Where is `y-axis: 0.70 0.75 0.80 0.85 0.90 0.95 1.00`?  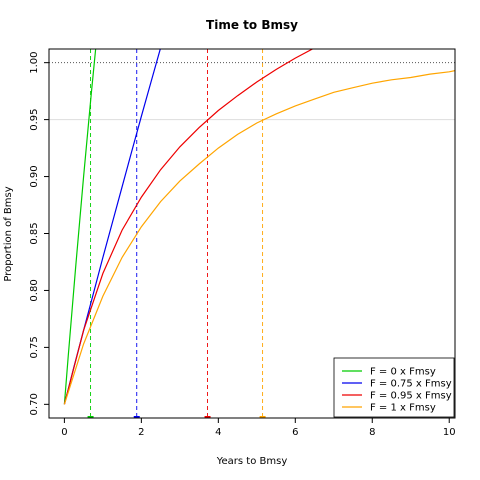 y-axis: 0.70 0.75 0.80 0.85 0.90 0.95 1.00 is located at coordinates (39, 233).